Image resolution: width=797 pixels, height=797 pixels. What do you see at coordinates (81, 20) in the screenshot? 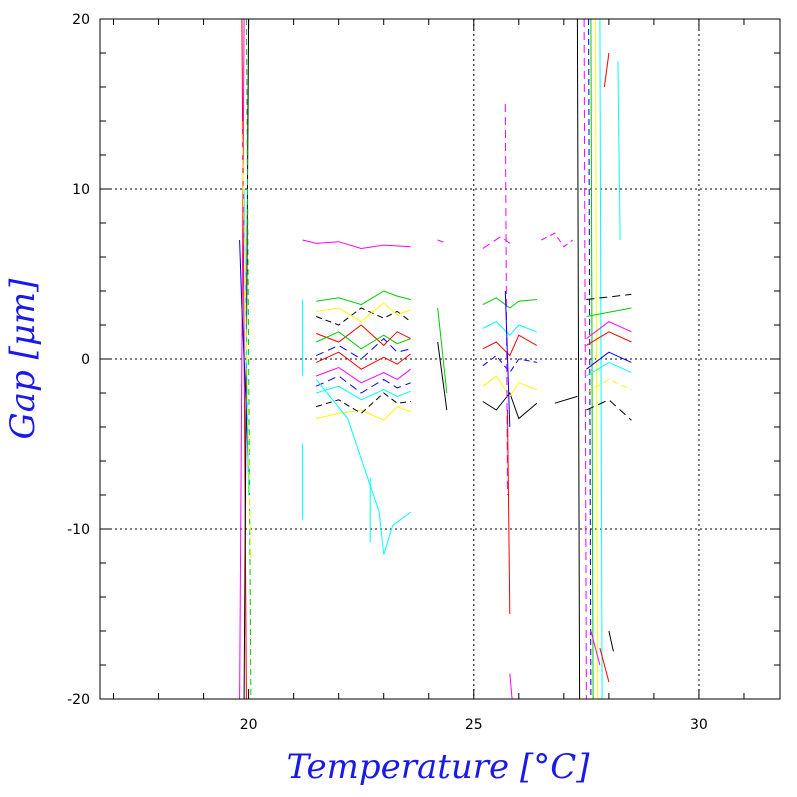
I see `y-tick-label: 20` at bounding box center [81, 20].